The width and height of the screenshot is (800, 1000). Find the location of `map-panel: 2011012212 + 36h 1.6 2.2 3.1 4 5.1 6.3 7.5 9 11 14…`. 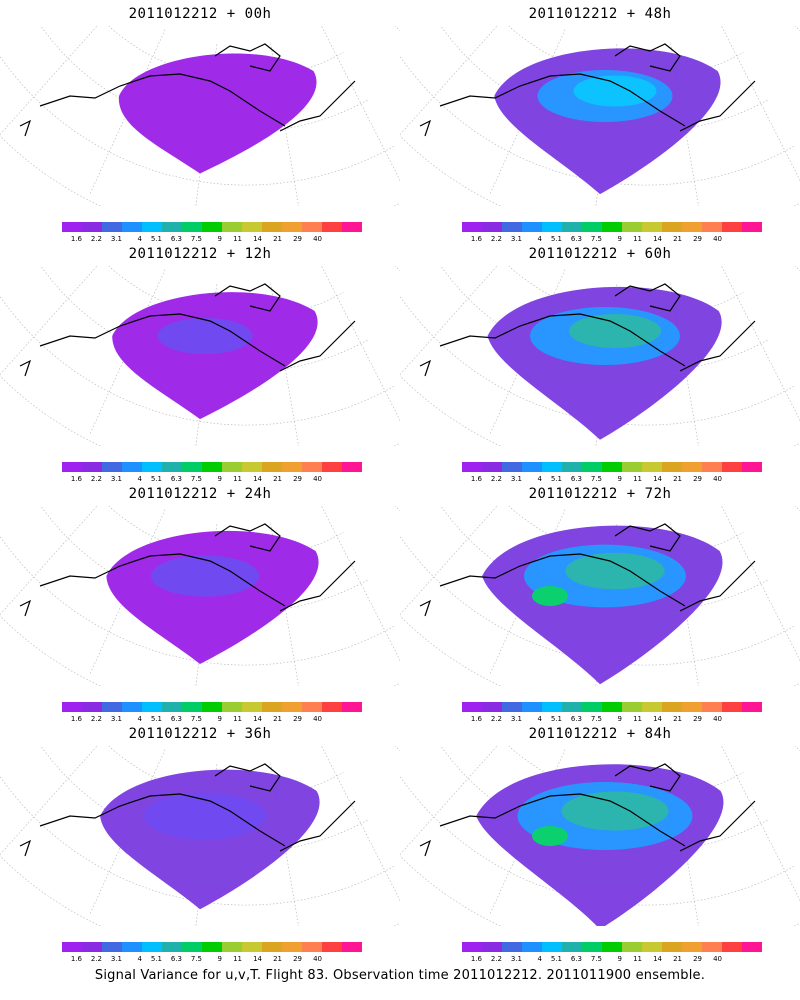

map-panel: 2011012212 + 36h 1.6 2.2 3.1 4 5.1 6.3 7.5 9 11 14… is located at coordinates (200, 841).